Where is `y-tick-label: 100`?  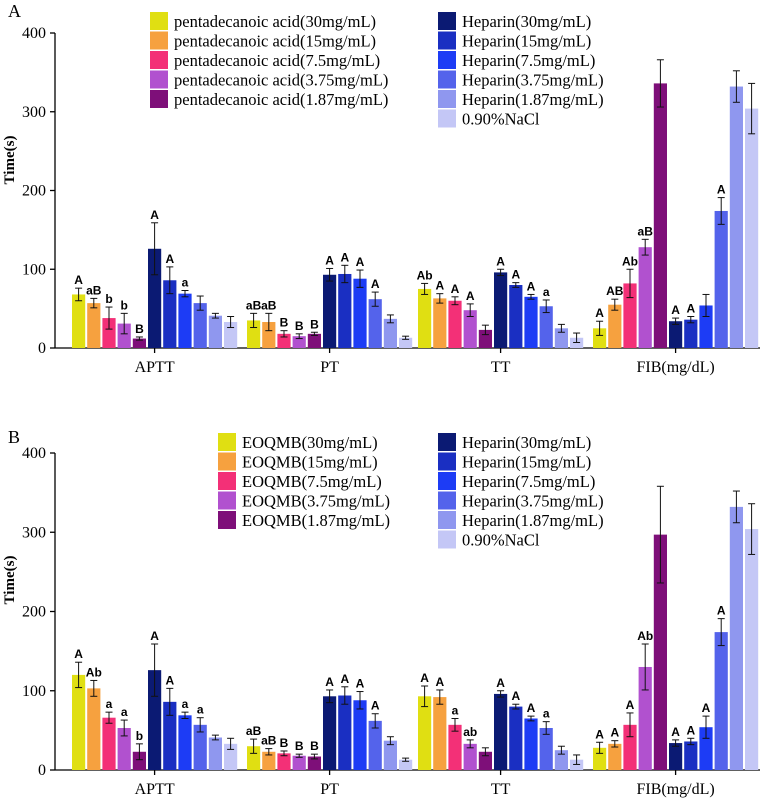
y-tick-label: 100 is located at coordinates (34, 691).